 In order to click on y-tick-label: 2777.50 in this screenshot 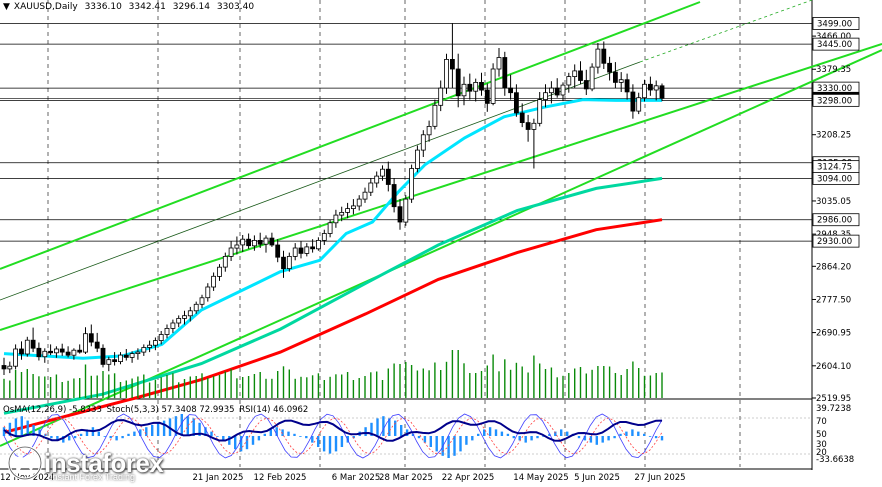, I will do `click(833, 300)`.